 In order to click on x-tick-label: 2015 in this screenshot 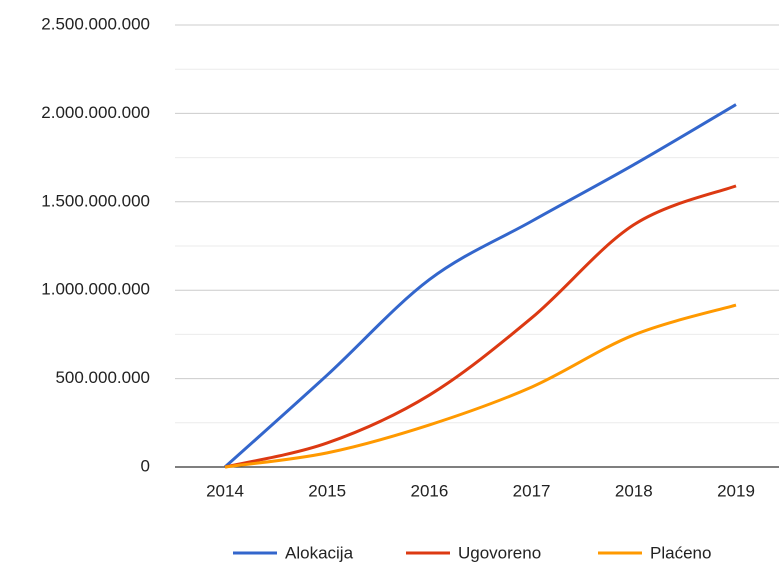, I will do `click(327, 490)`.